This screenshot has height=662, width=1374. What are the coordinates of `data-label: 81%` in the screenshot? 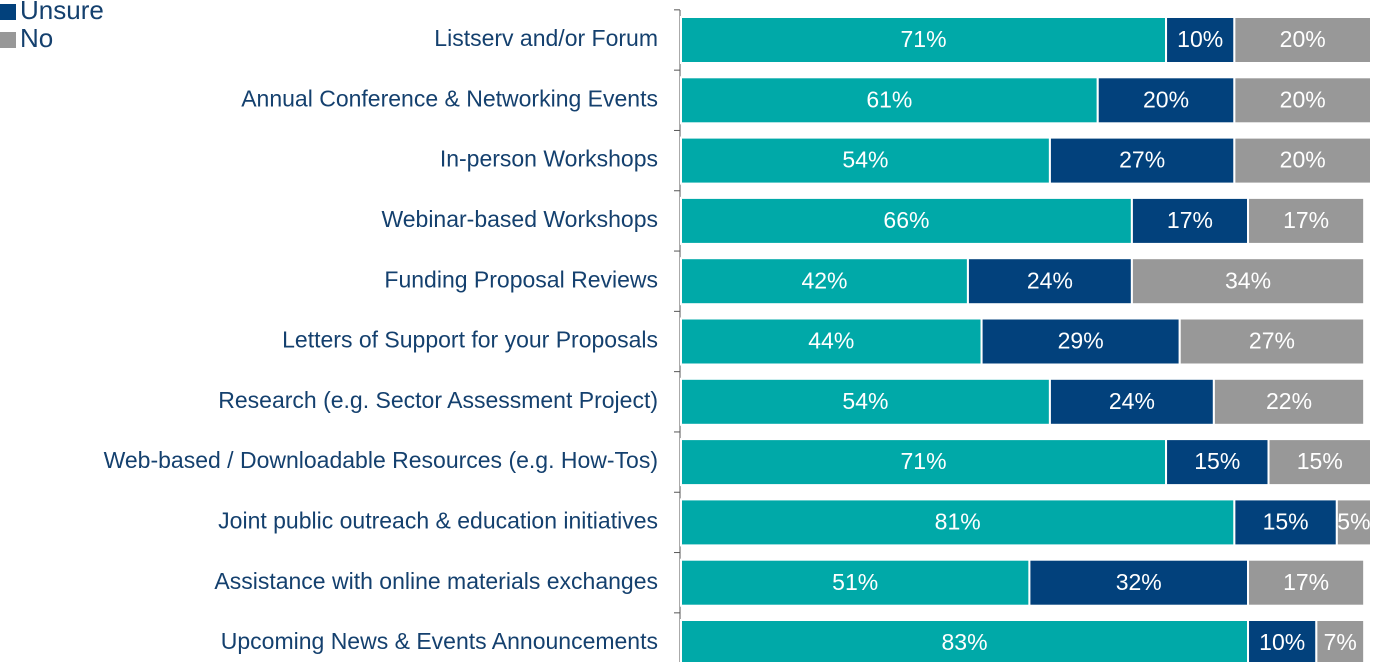 It's located at (958, 521).